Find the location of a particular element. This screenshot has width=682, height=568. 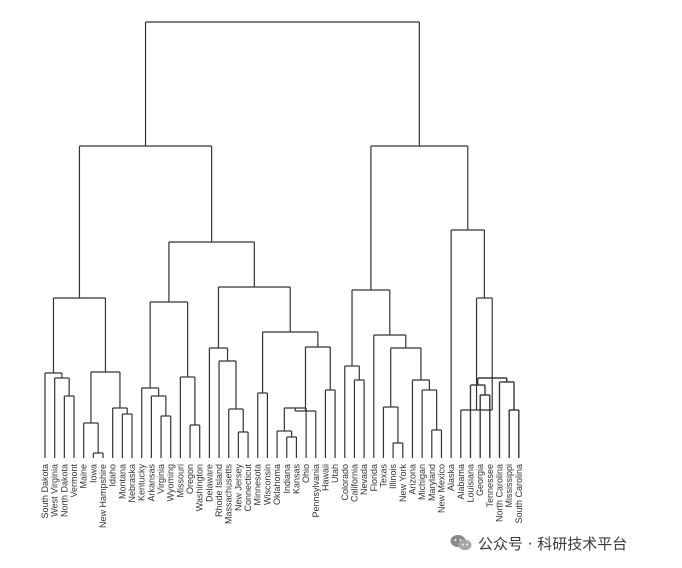

leaf-label: Maryland is located at coordinates (432, 482).